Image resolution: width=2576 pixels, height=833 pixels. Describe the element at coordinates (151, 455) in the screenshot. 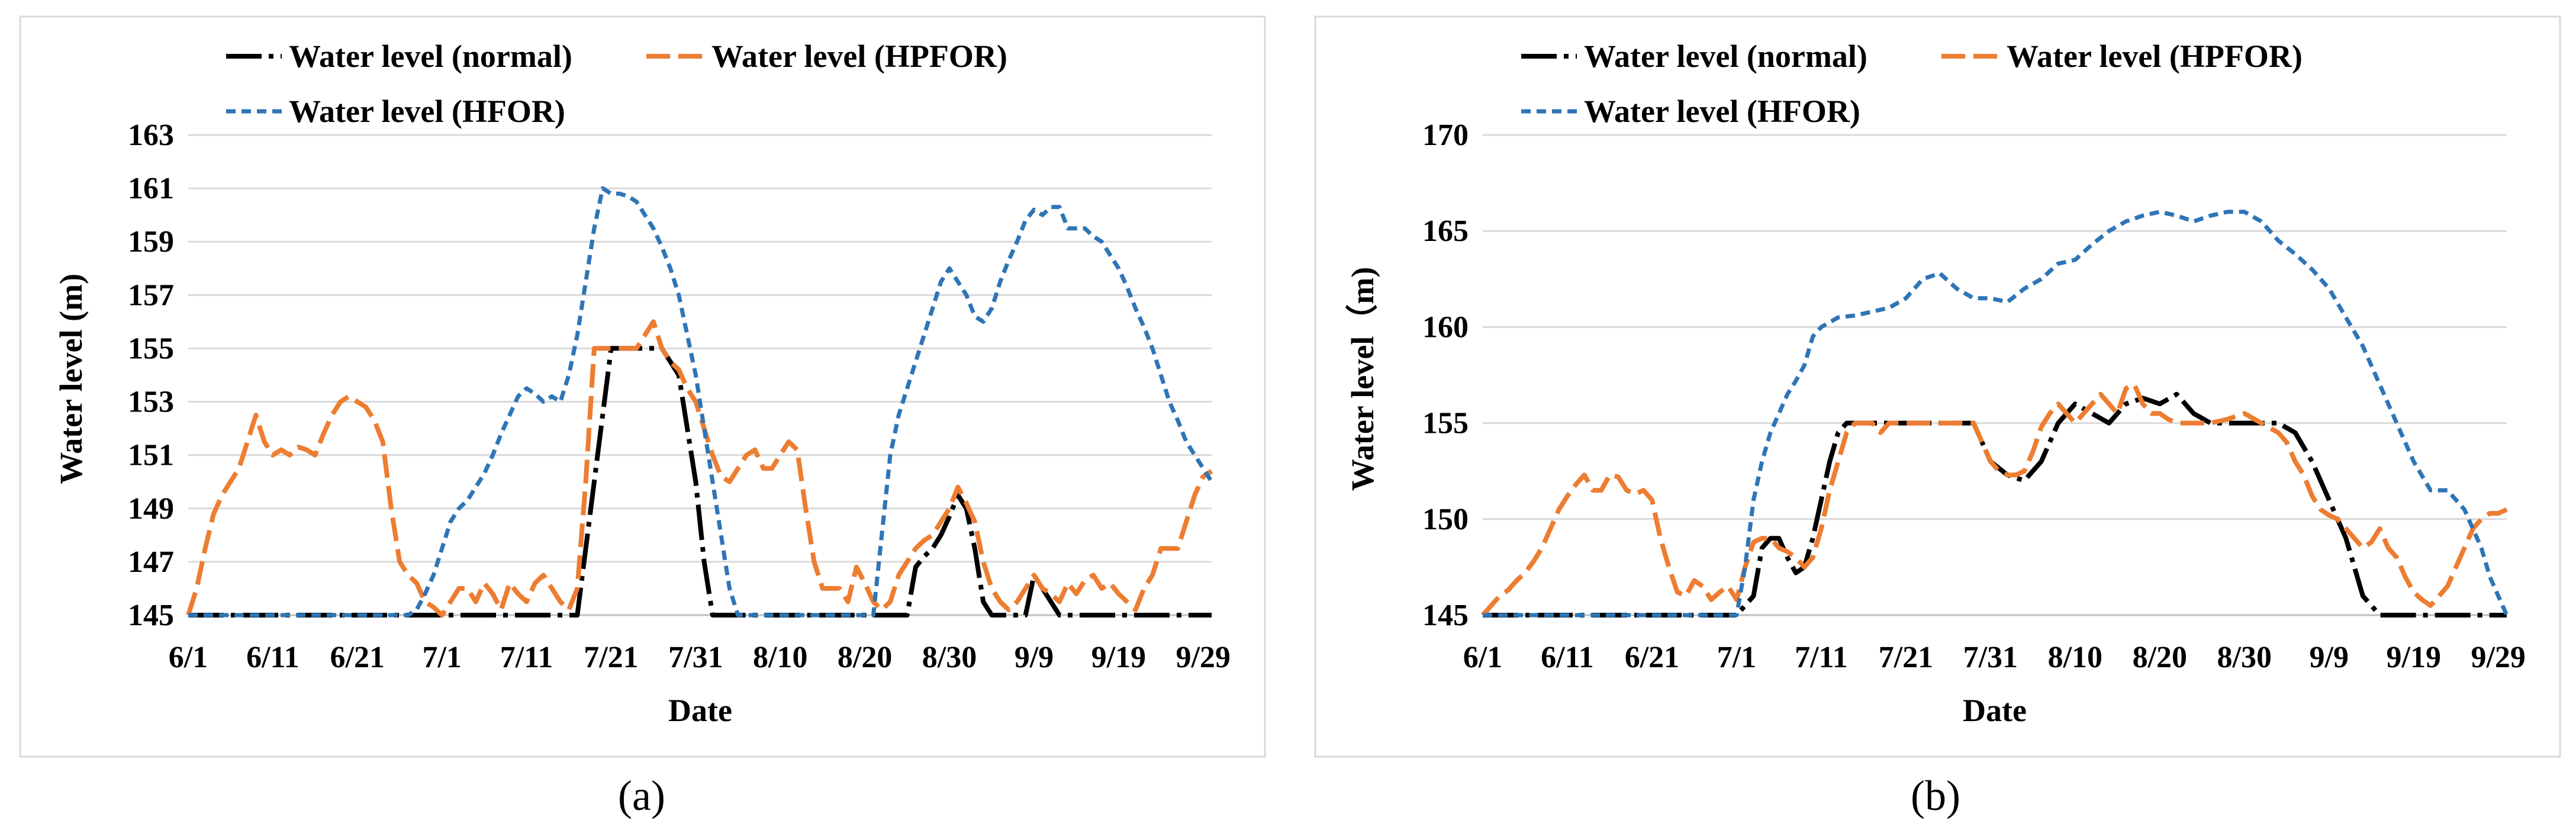

I see `y-tick-label: 151` at that location.